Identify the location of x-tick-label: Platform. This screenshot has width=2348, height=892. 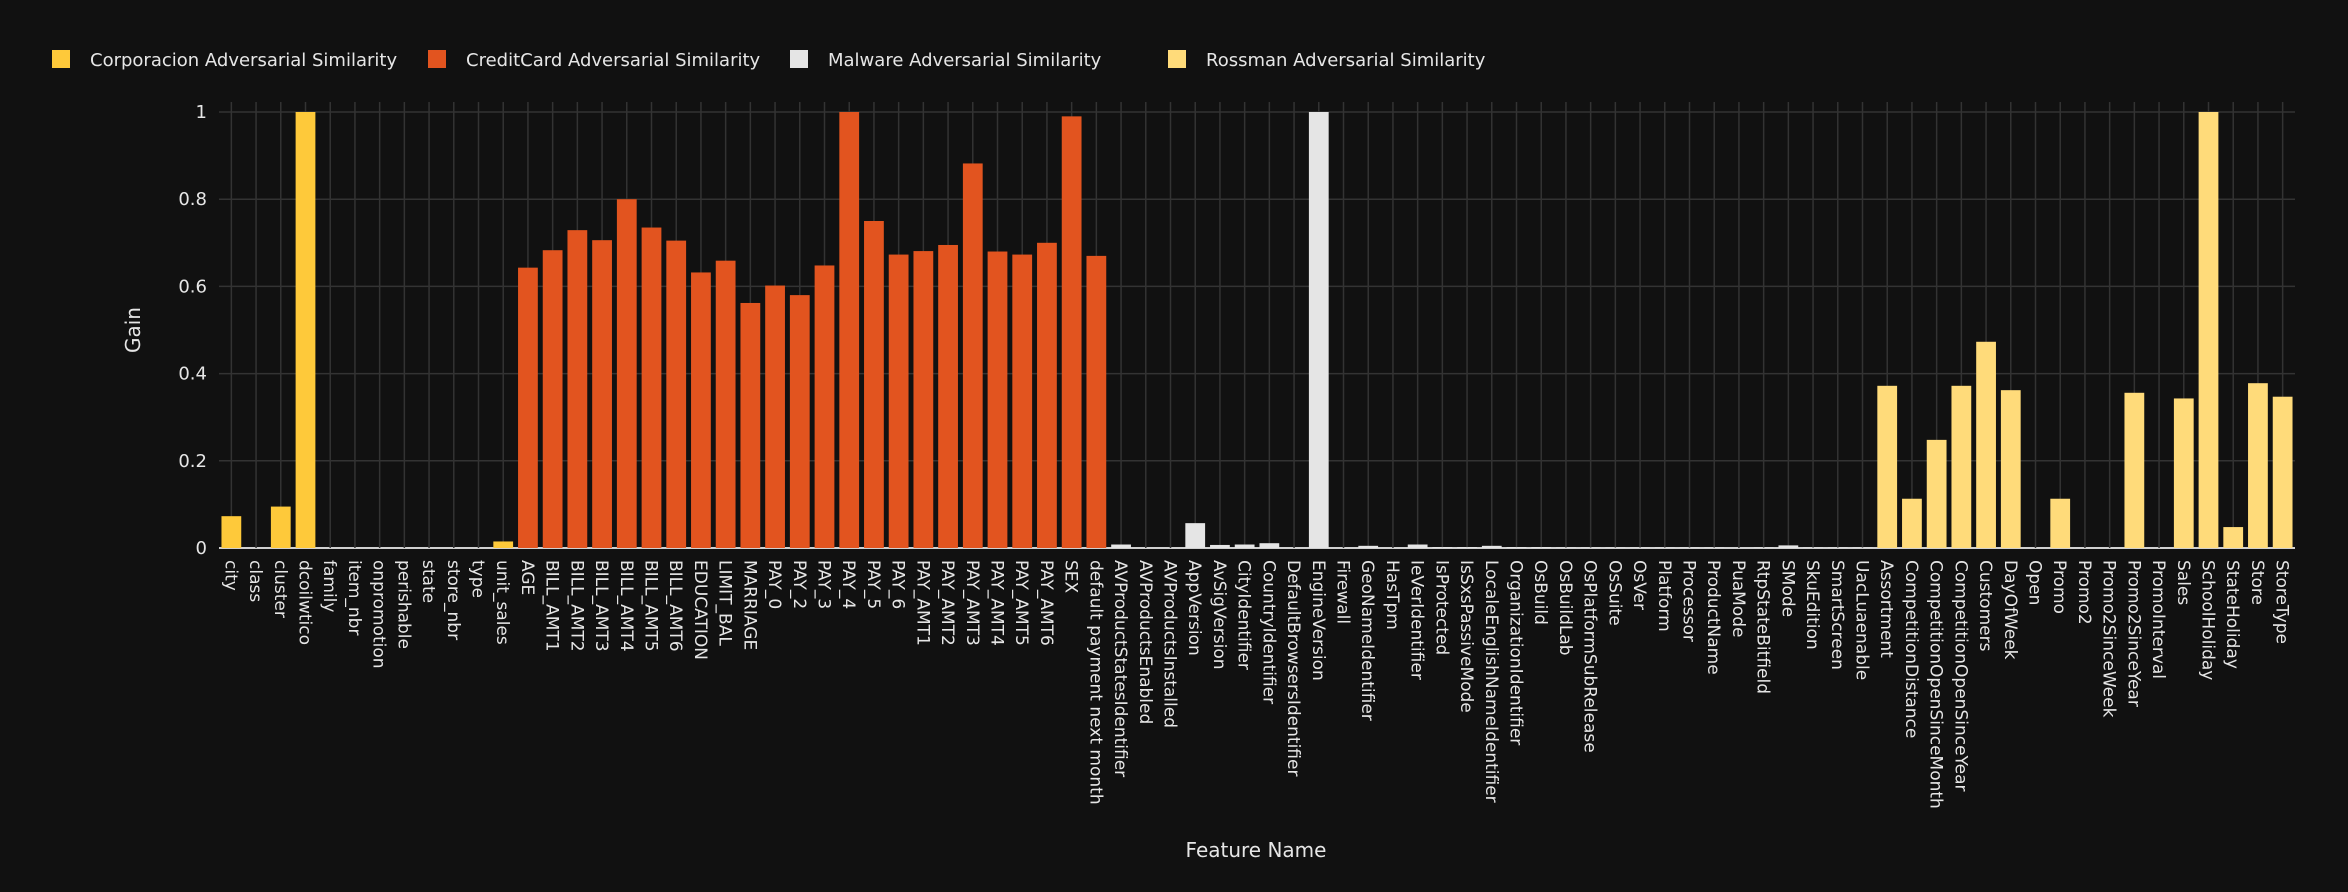
(1664, 596).